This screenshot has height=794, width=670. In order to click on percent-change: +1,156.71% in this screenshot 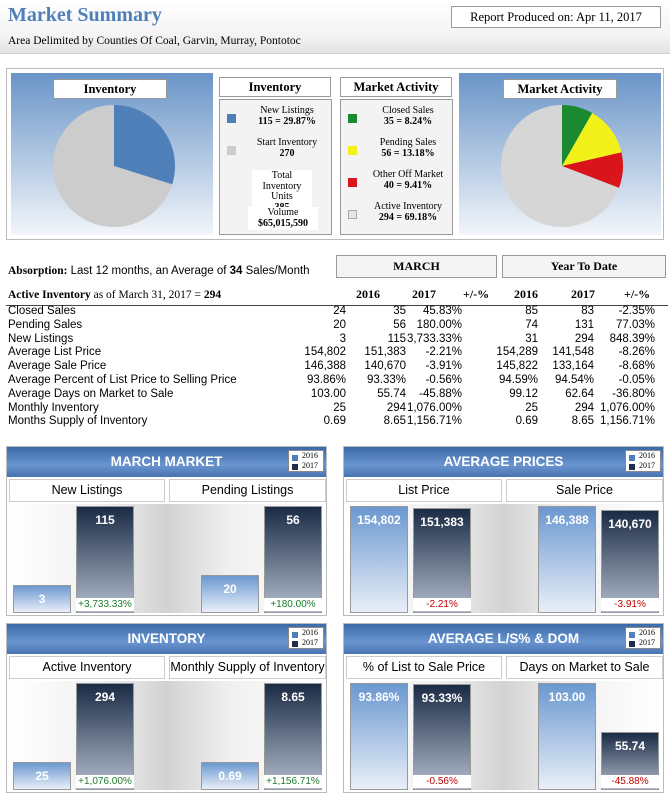, I will do `click(293, 781)`.